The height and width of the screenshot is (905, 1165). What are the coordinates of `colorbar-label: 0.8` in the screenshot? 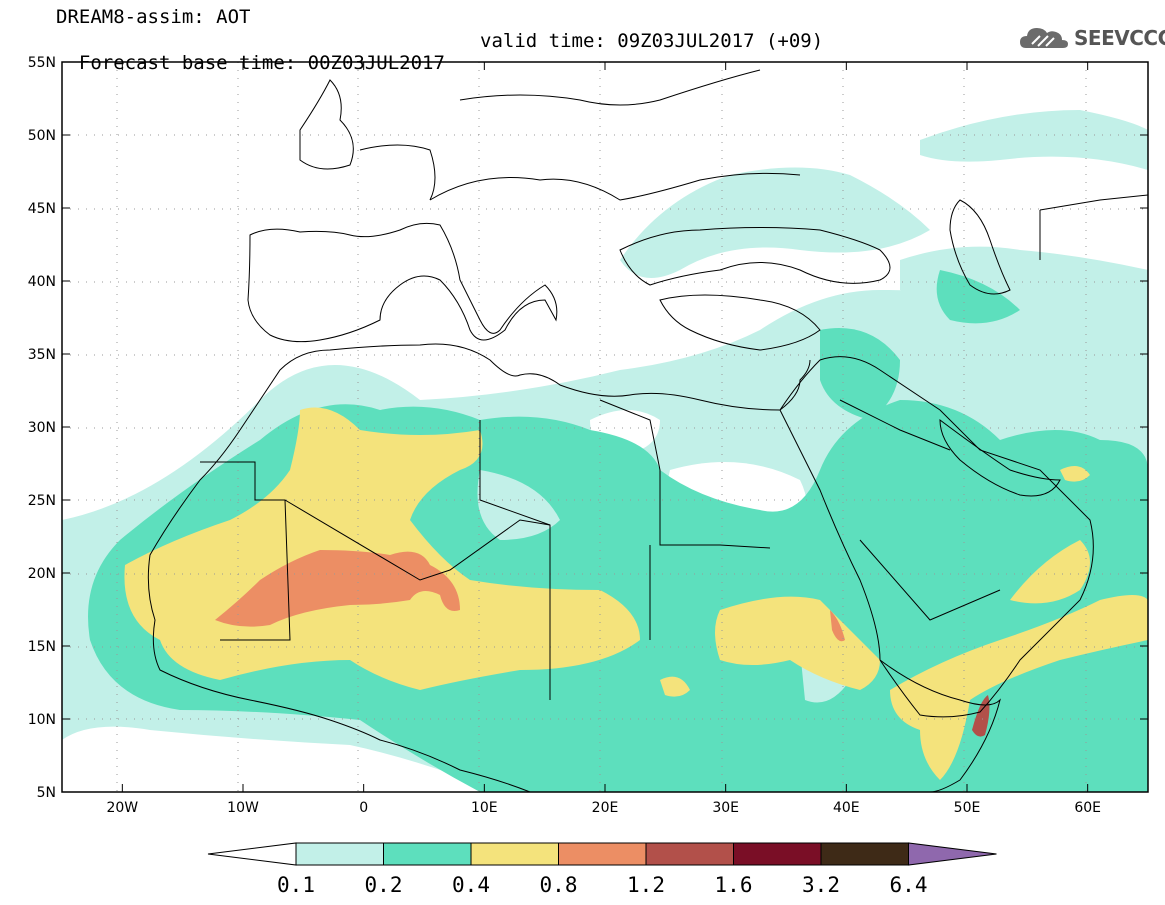 It's located at (559, 885).